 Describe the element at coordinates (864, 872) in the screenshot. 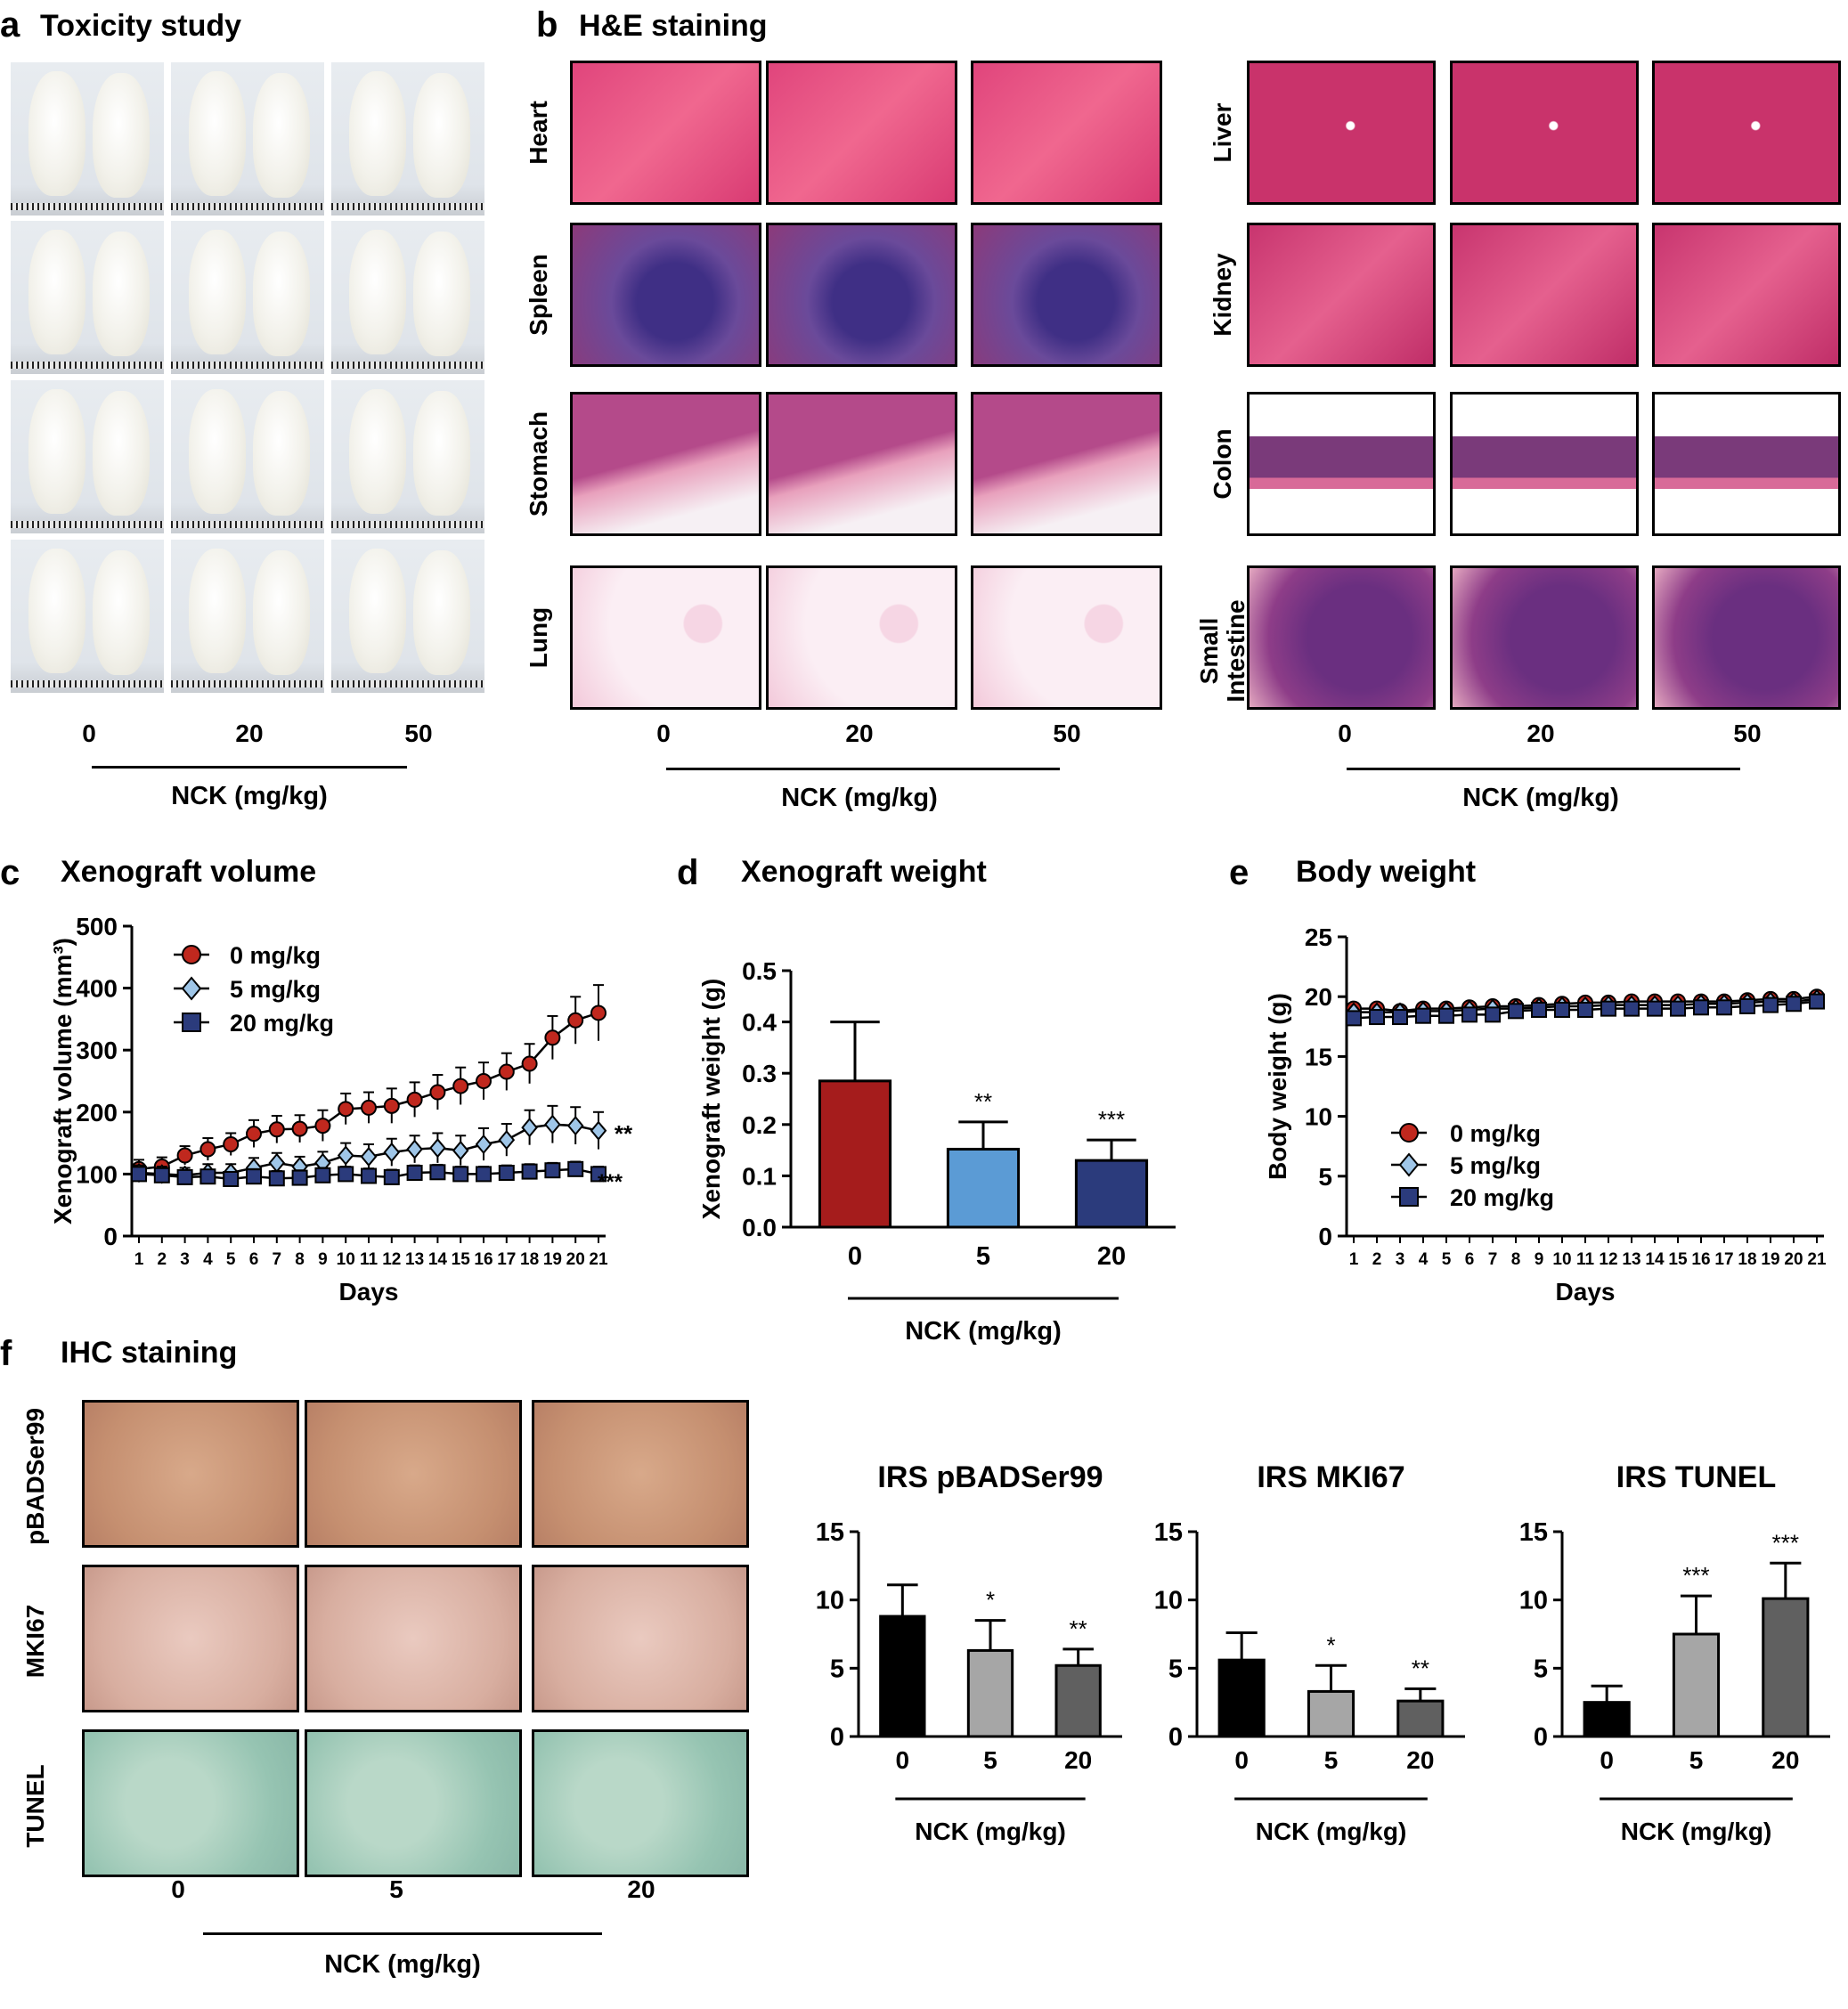

I see `panel-d-title: Xenograft weight` at that location.